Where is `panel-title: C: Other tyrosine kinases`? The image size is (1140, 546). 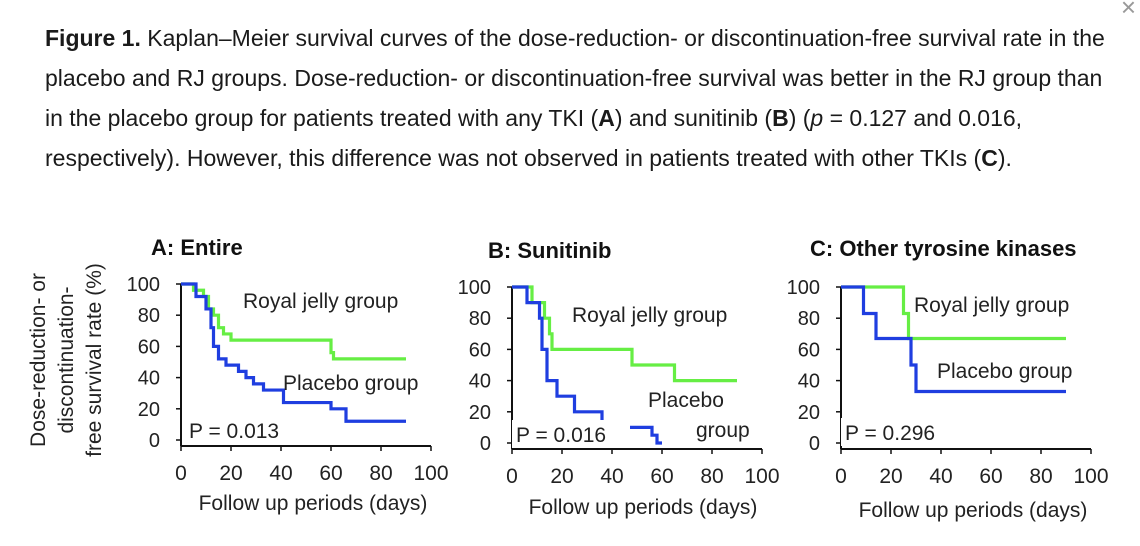
panel-title: C: Other tyrosine kinases is located at coordinates (943, 248).